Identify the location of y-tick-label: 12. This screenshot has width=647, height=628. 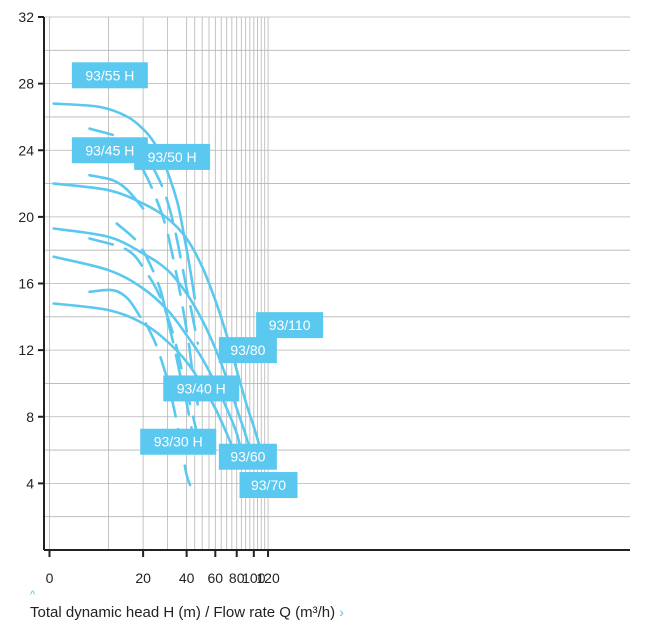
(26, 350).